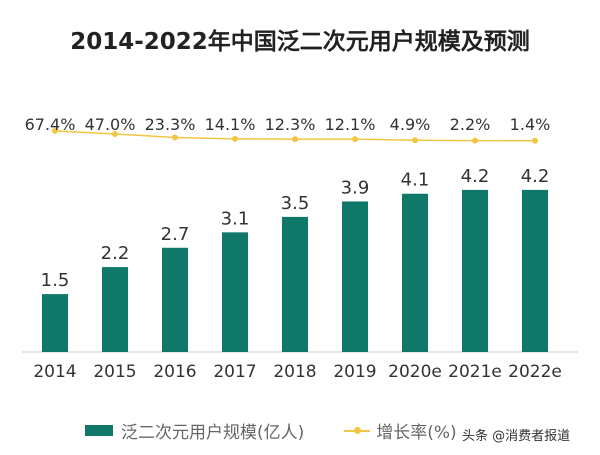  Describe the element at coordinates (55, 280) in the screenshot. I see `bar-label: 1.5` at that location.